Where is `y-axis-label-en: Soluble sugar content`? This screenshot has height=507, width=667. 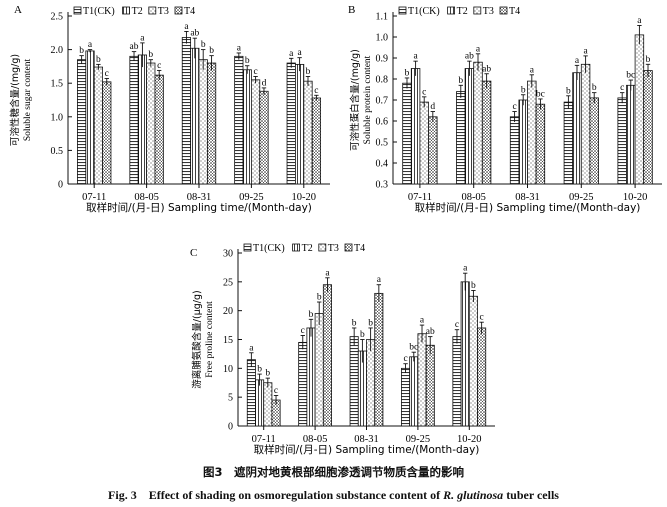
y-axis-label-en: Soluble sugar content is located at coordinates (28, 99).